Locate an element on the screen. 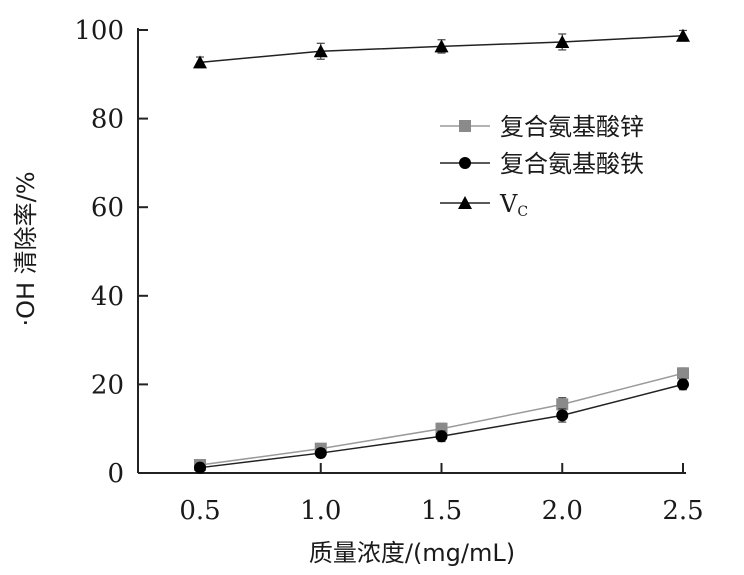 Image resolution: width=744 pixels, height=575 pixels. y-tick-label: 20 is located at coordinates (107, 385).